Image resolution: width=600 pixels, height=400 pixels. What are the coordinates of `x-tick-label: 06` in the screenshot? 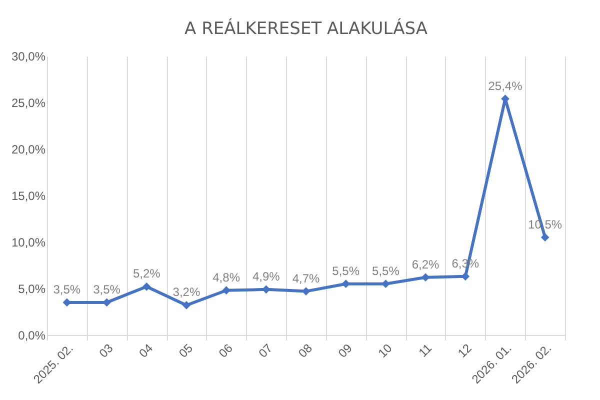 It's located at (226, 350).